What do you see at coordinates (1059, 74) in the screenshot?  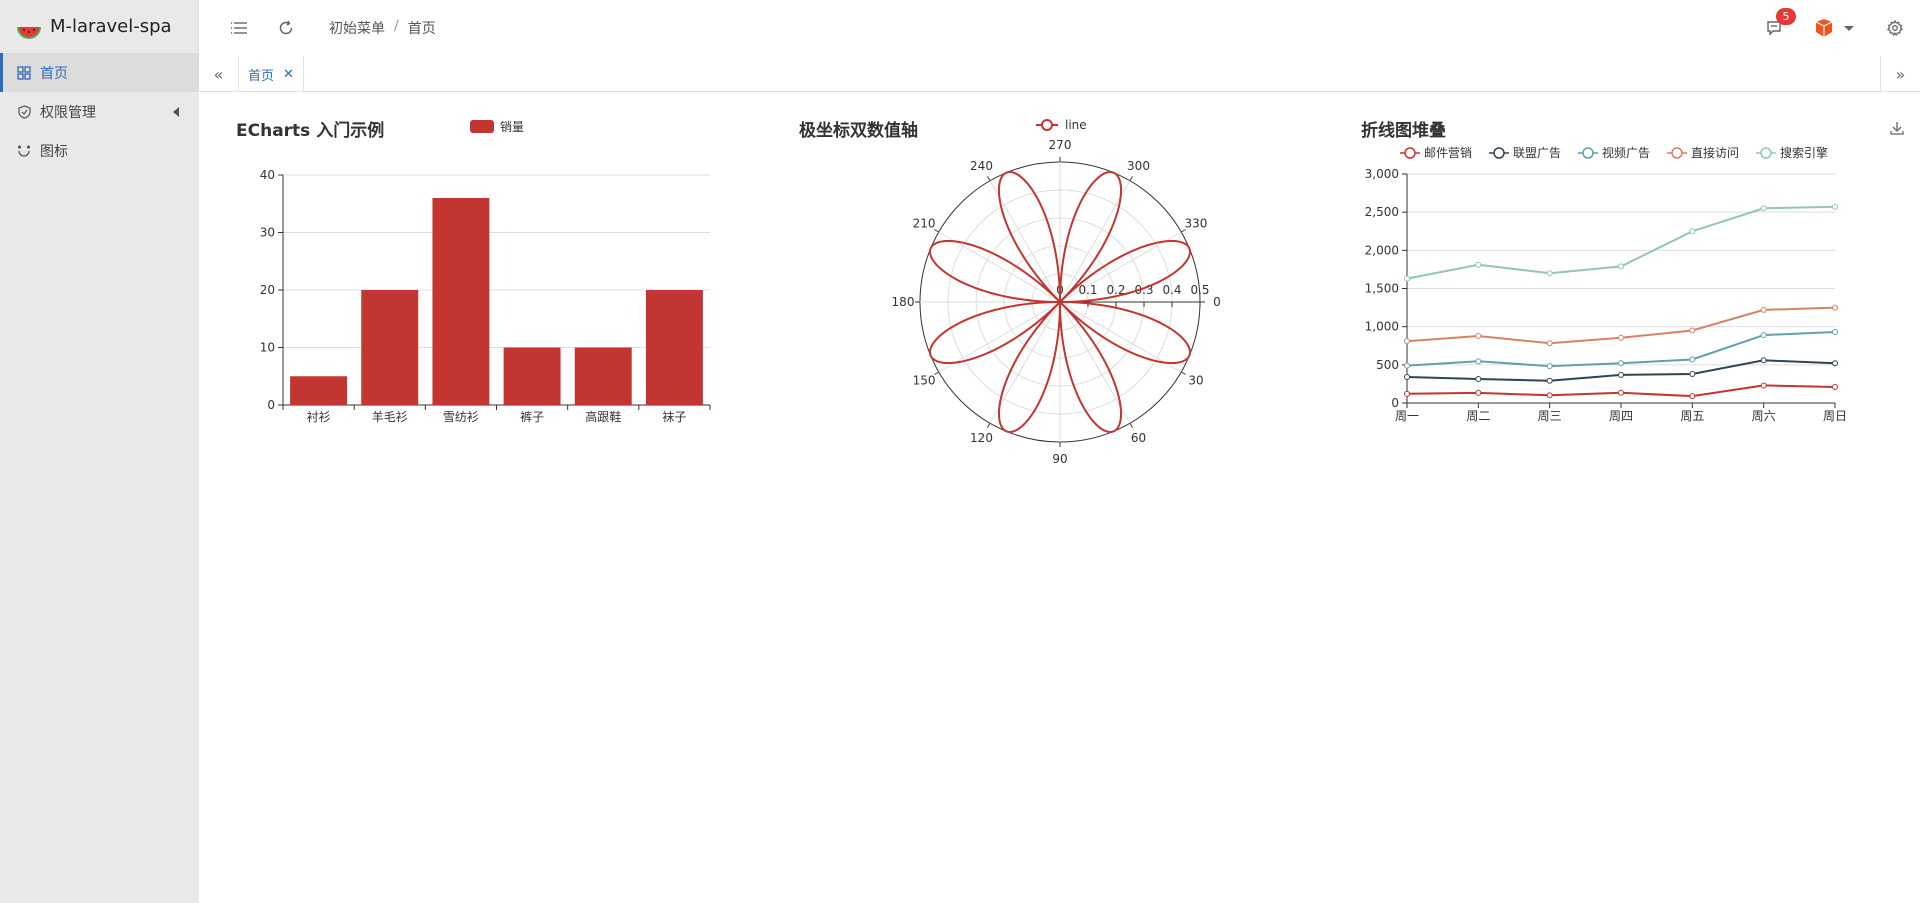 I see `tabs-bar: « 首页 ✕ »` at bounding box center [1059, 74].